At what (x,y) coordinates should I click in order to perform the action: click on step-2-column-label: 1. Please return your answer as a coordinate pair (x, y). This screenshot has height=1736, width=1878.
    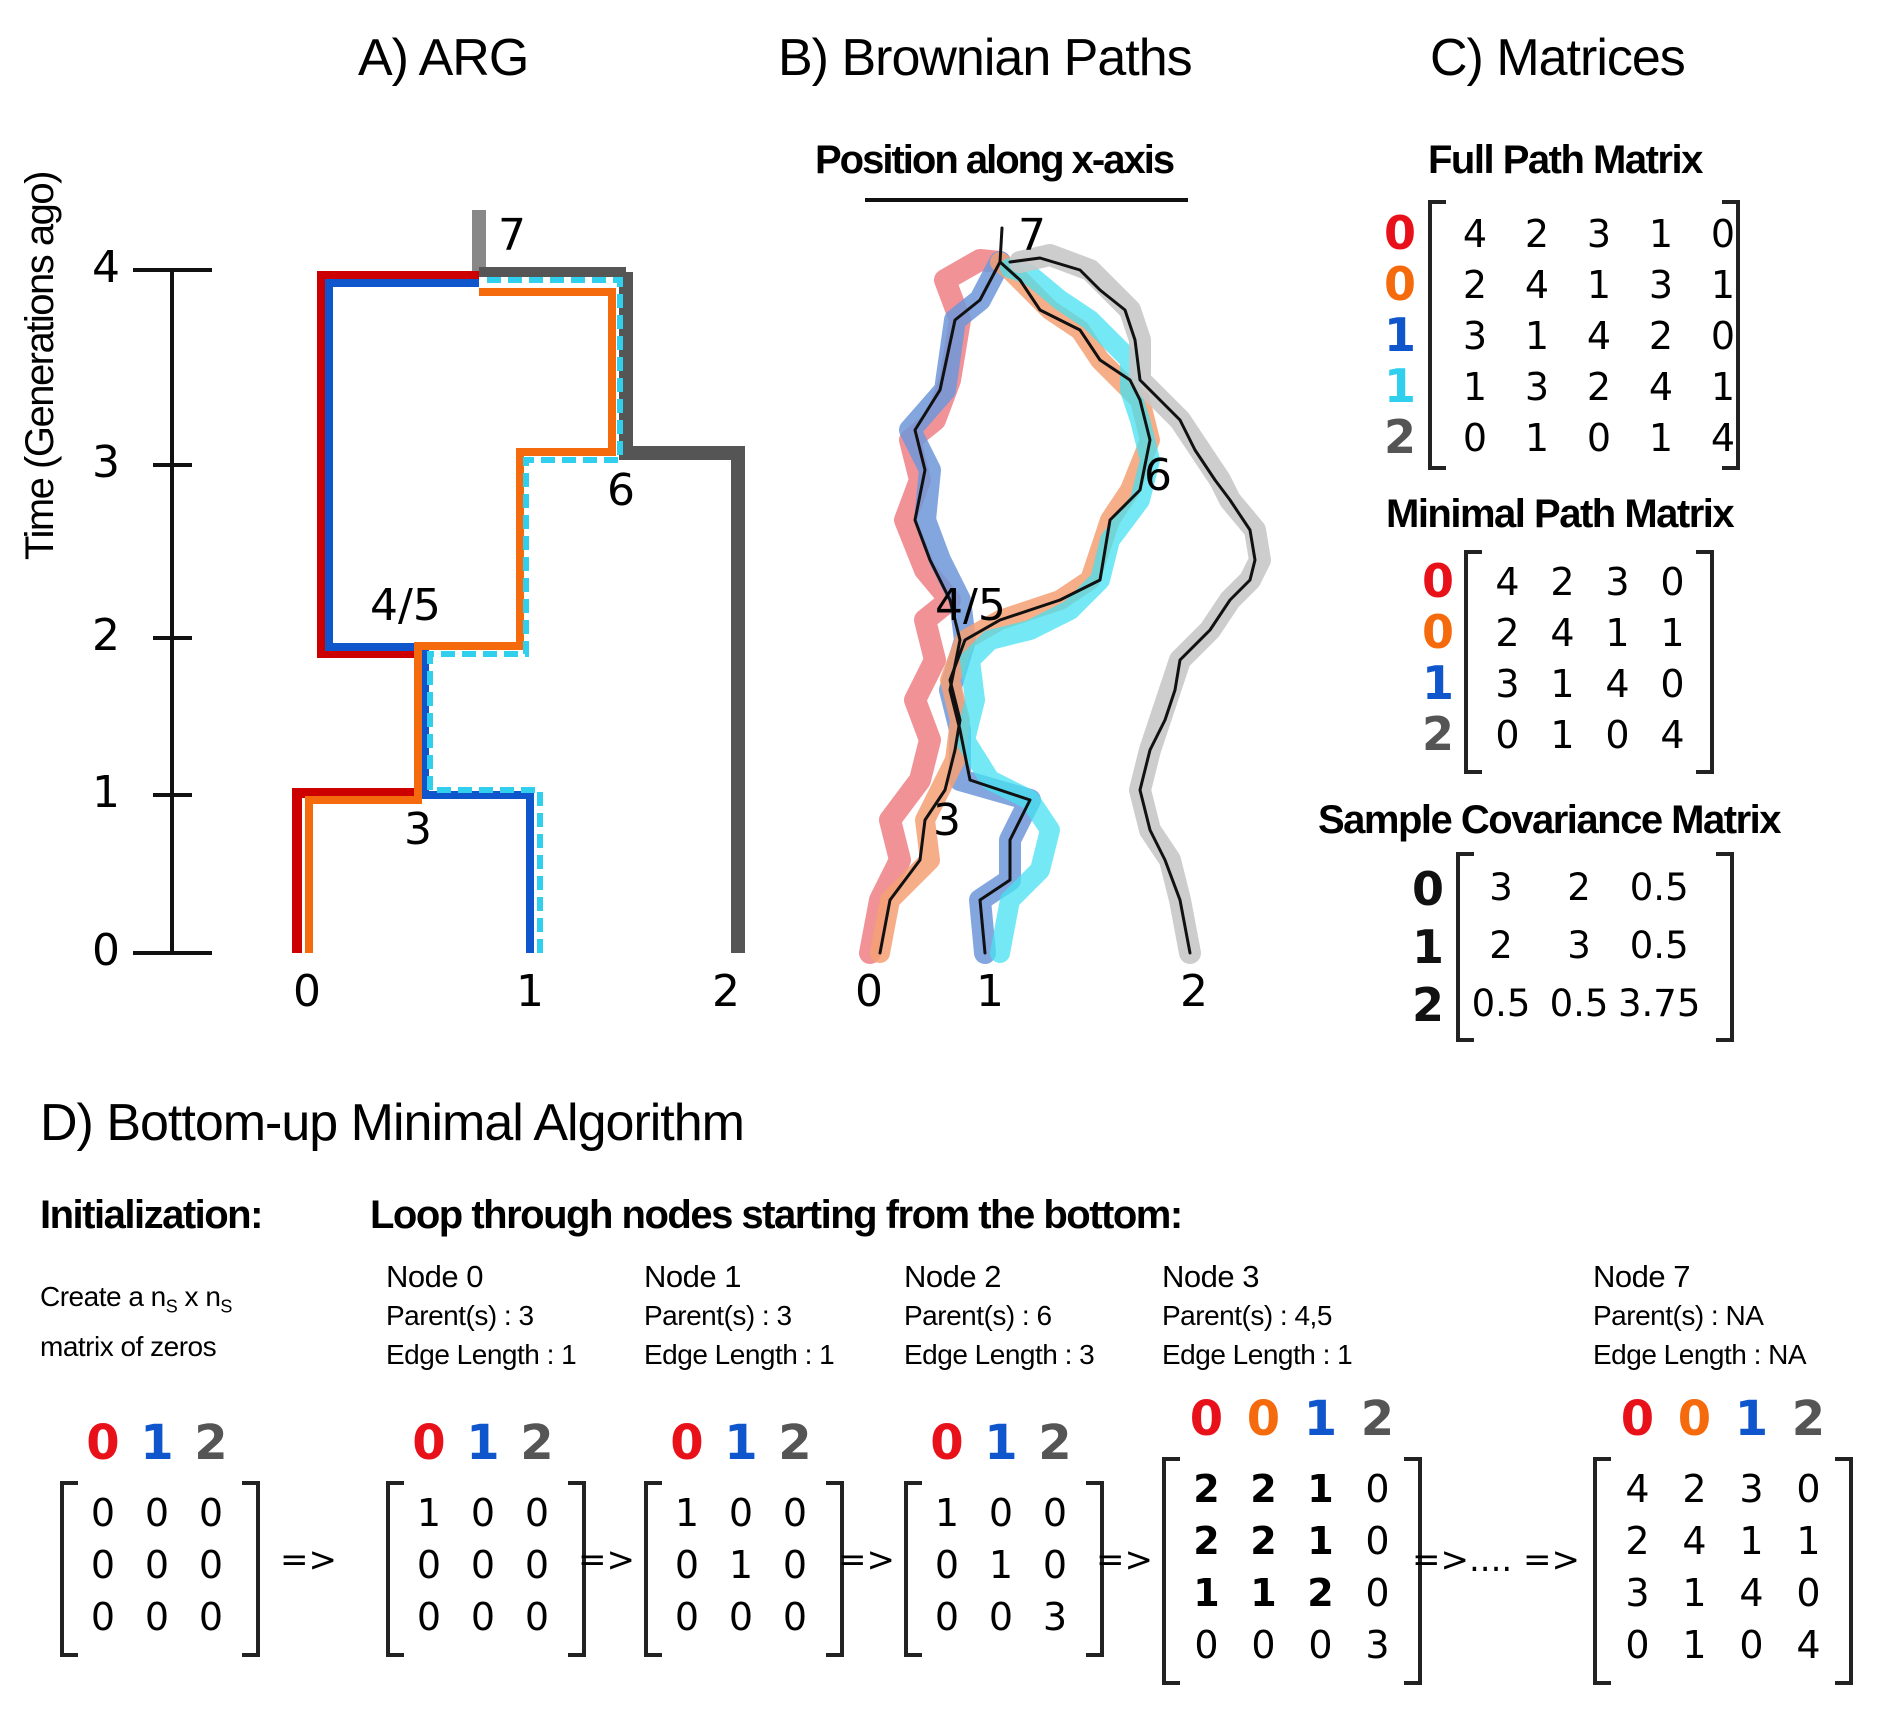
    Looking at the image, I should click on (741, 1443).